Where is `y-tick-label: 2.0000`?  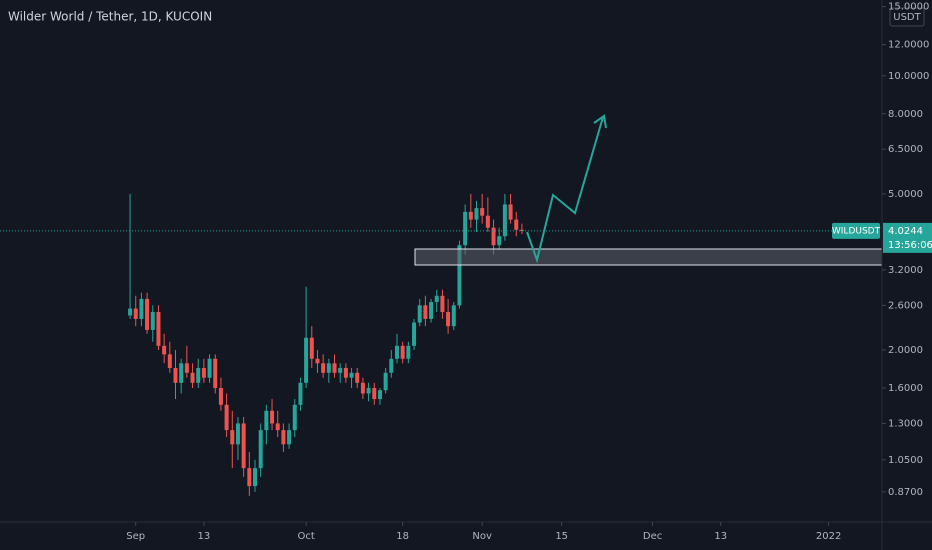
y-tick-label: 2.0000 is located at coordinates (905, 350).